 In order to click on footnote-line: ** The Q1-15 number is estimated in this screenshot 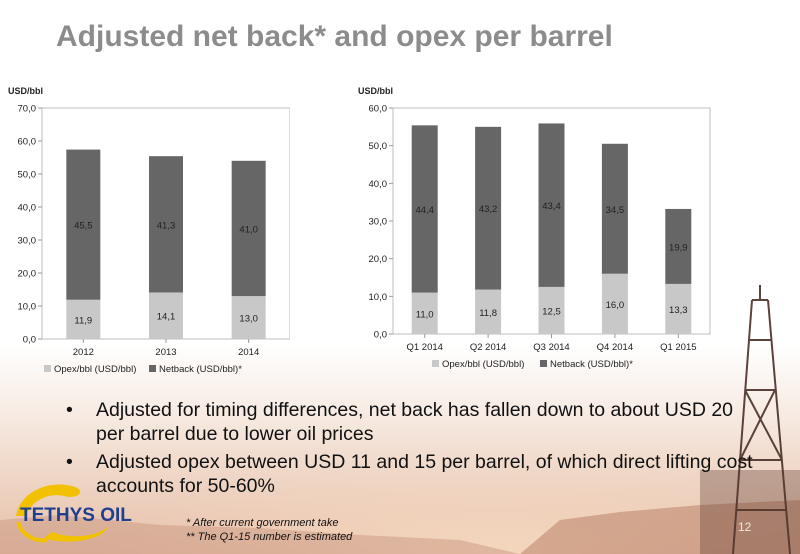, I will do `click(269, 537)`.